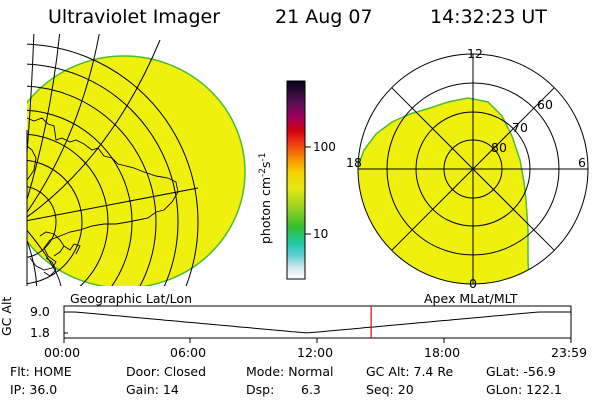 The width and height of the screenshot is (600, 400). I want to click on gc-alt-axis-label: GC Alt, so click(7, 316).